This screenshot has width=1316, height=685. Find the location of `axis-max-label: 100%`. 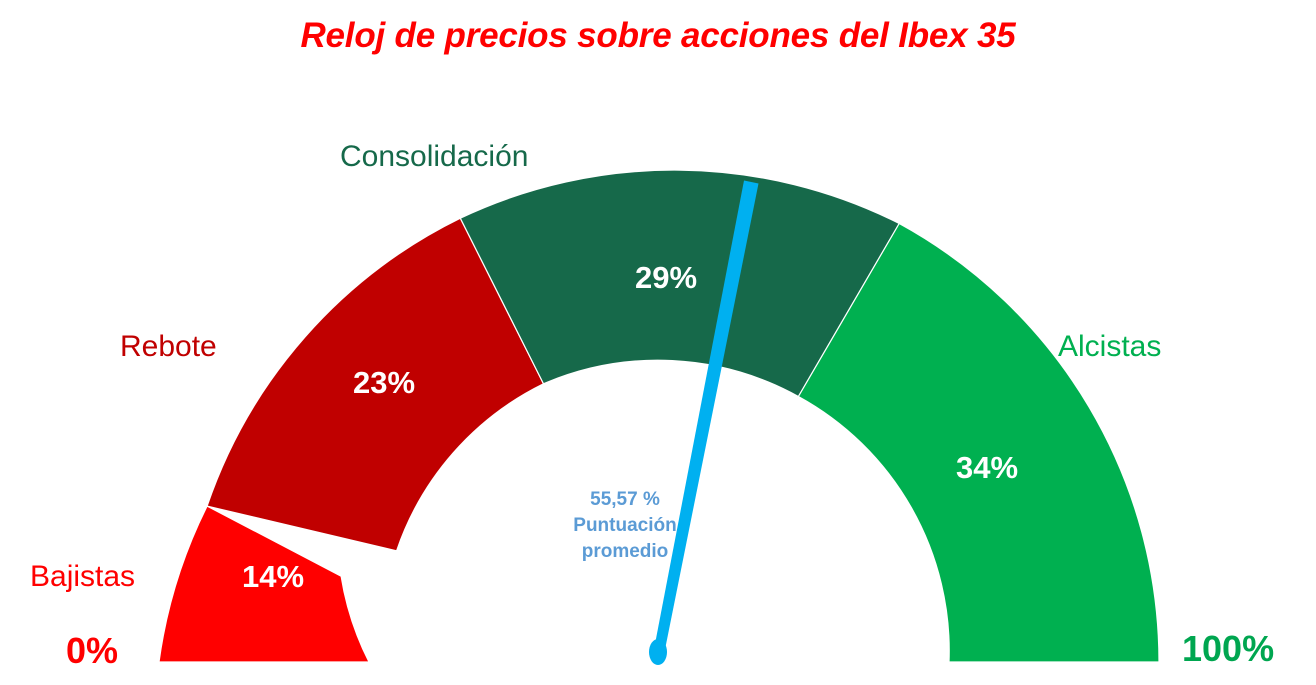

axis-max-label: 100% is located at coordinates (1228, 648).